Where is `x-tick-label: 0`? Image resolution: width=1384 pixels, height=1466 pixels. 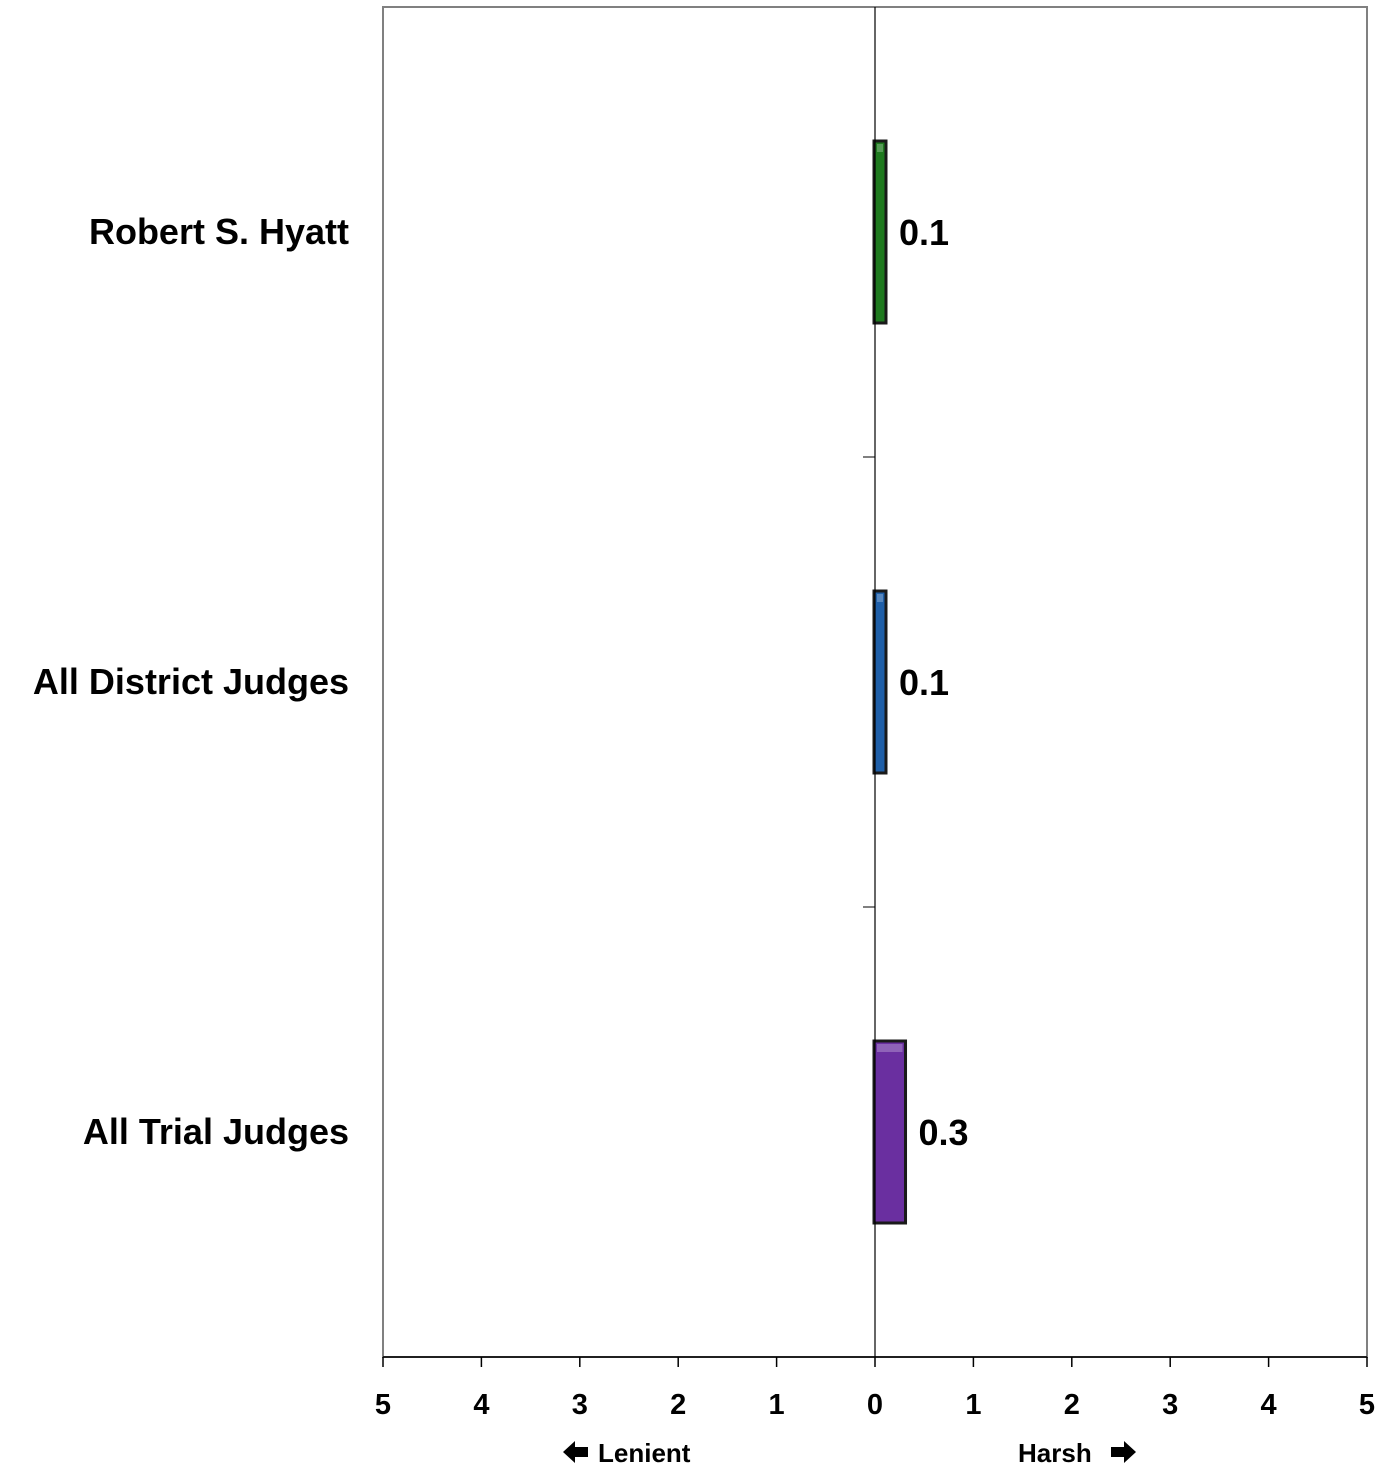 x-tick-label: 0 is located at coordinates (875, 1405).